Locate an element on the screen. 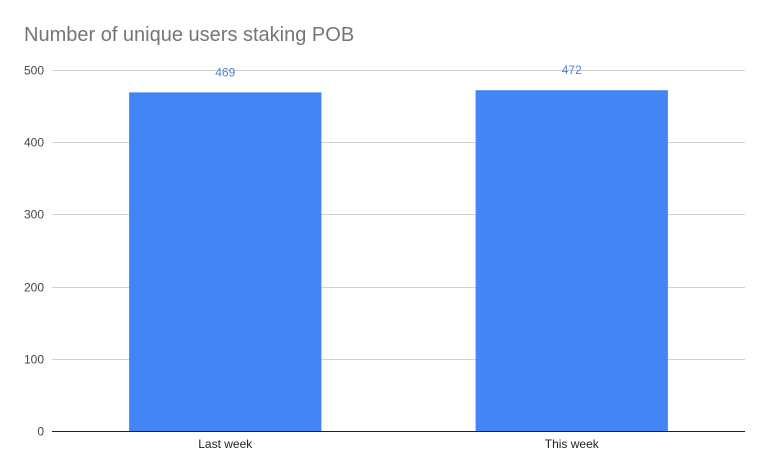  y-tick-label-500: 500 is located at coordinates (34, 71).